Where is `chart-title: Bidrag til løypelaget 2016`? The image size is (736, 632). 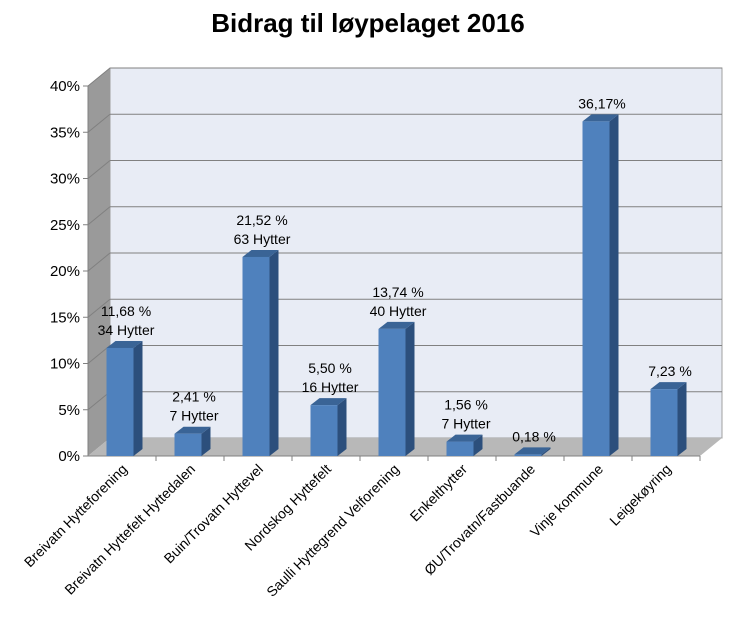
chart-title: Bidrag til løypelaget 2016 is located at coordinates (368, 23).